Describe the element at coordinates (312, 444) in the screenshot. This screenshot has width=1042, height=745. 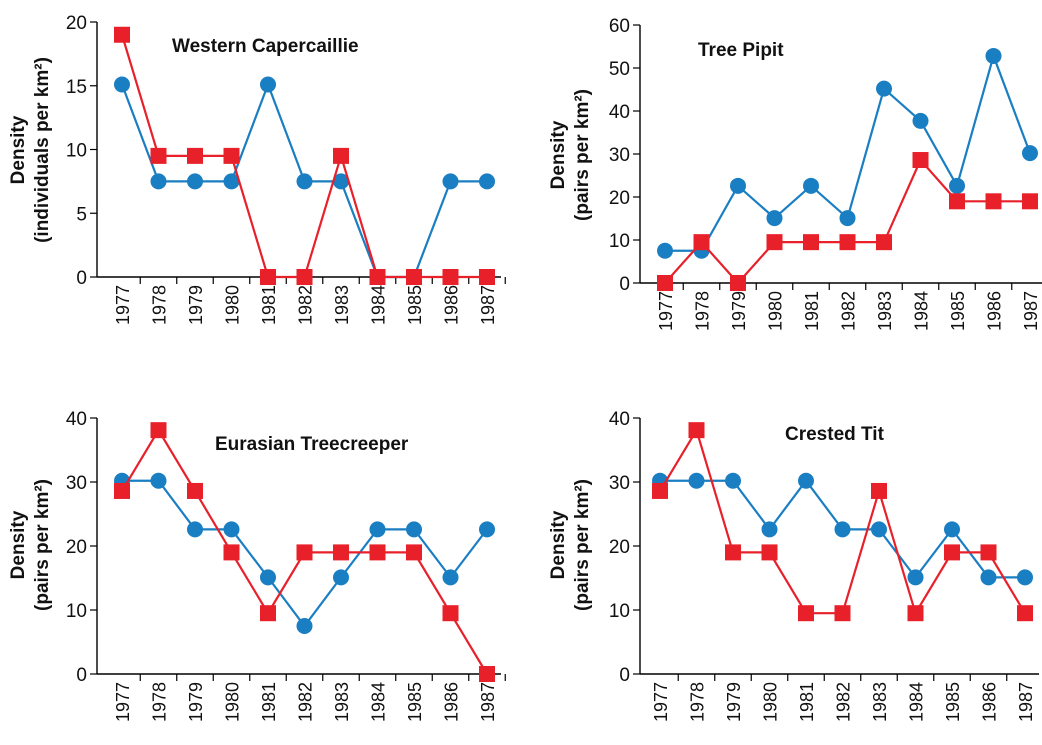
I see `chart-title: Eurasian Treecreeper` at that location.